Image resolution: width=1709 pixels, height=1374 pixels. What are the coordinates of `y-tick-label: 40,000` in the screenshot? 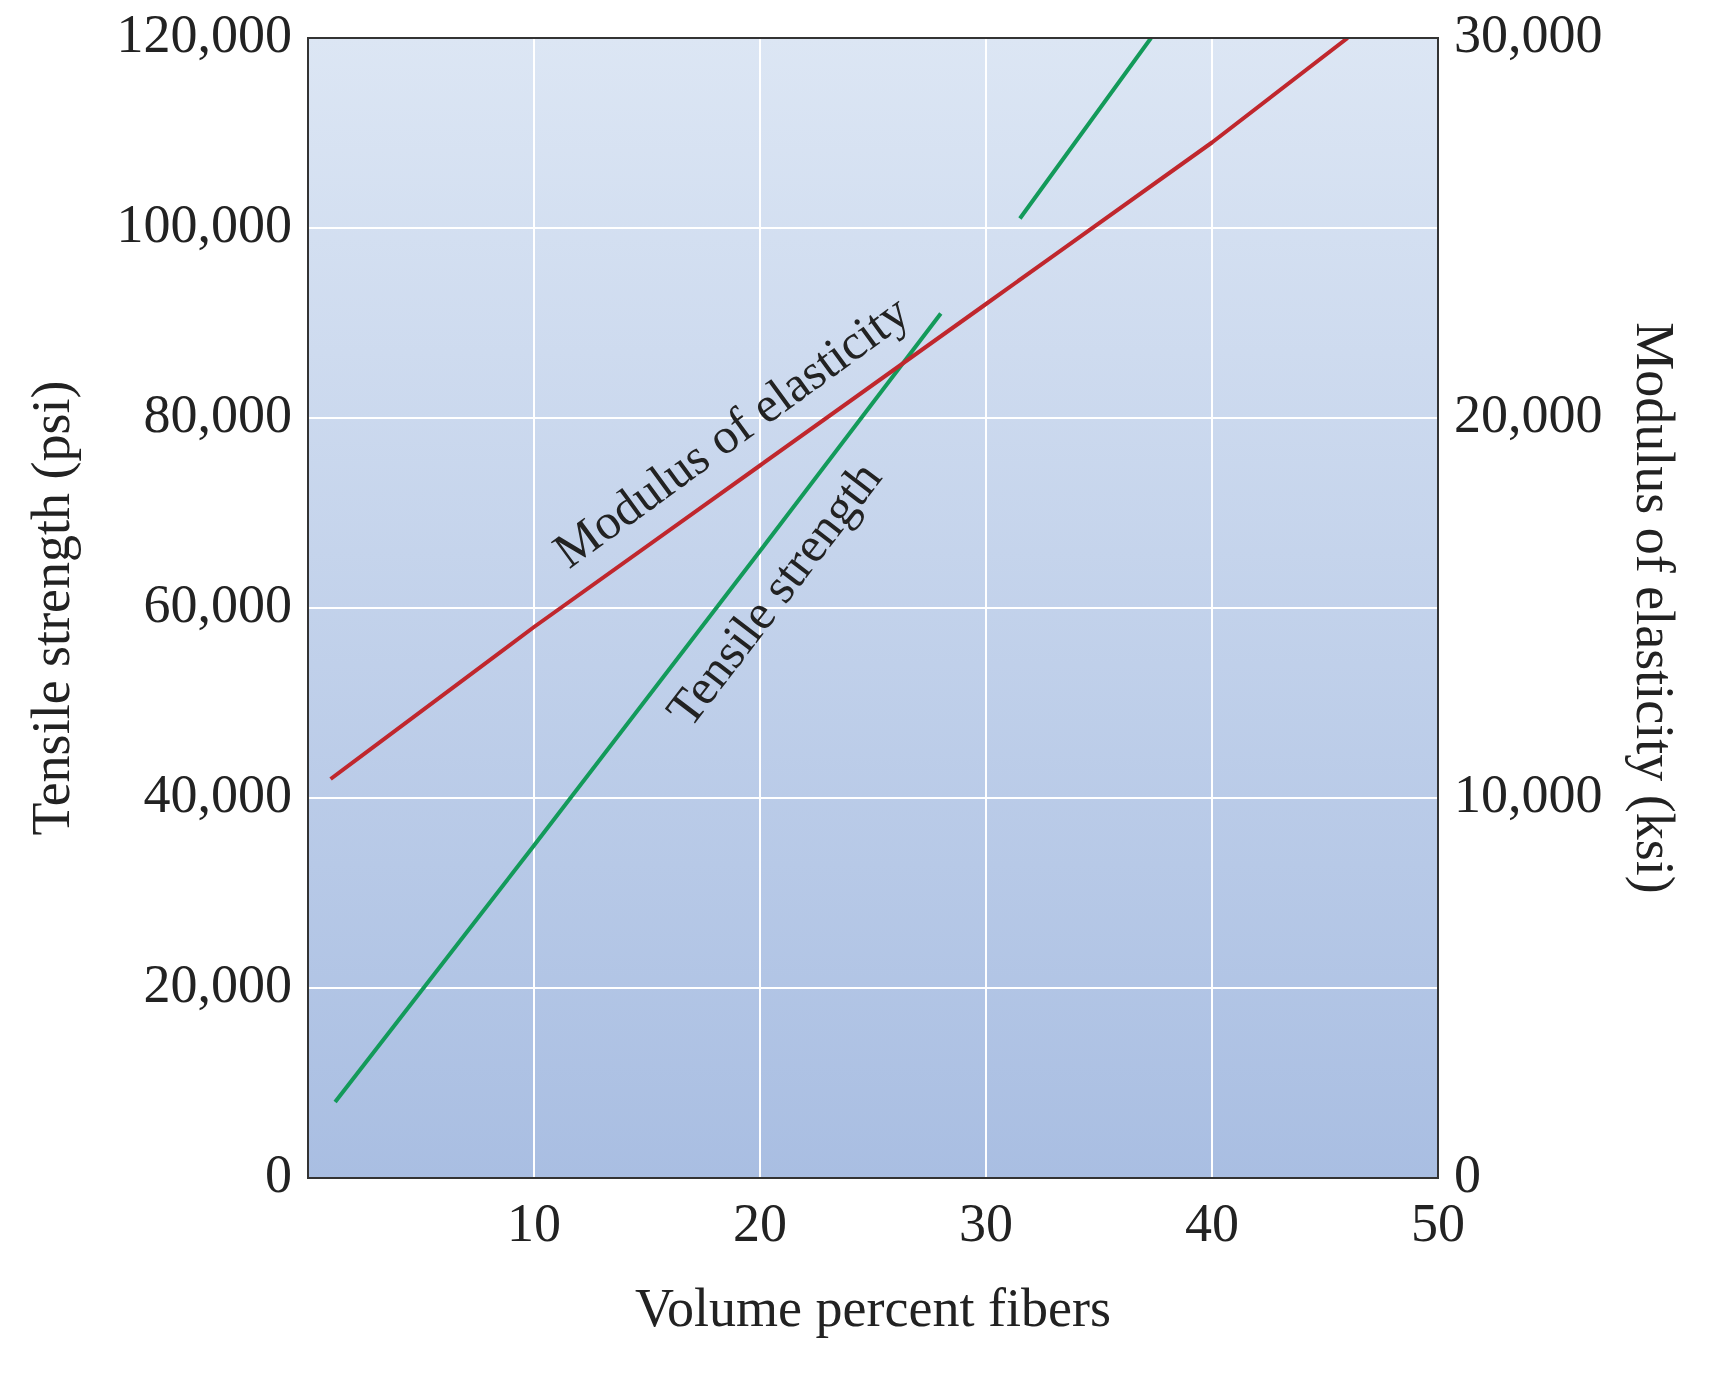 It's located at (217, 794).